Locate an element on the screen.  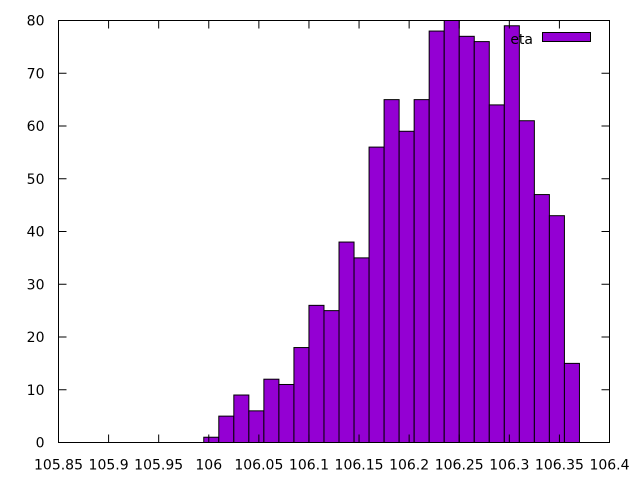
x-tick-label-8: 106.25 is located at coordinates (459, 466).